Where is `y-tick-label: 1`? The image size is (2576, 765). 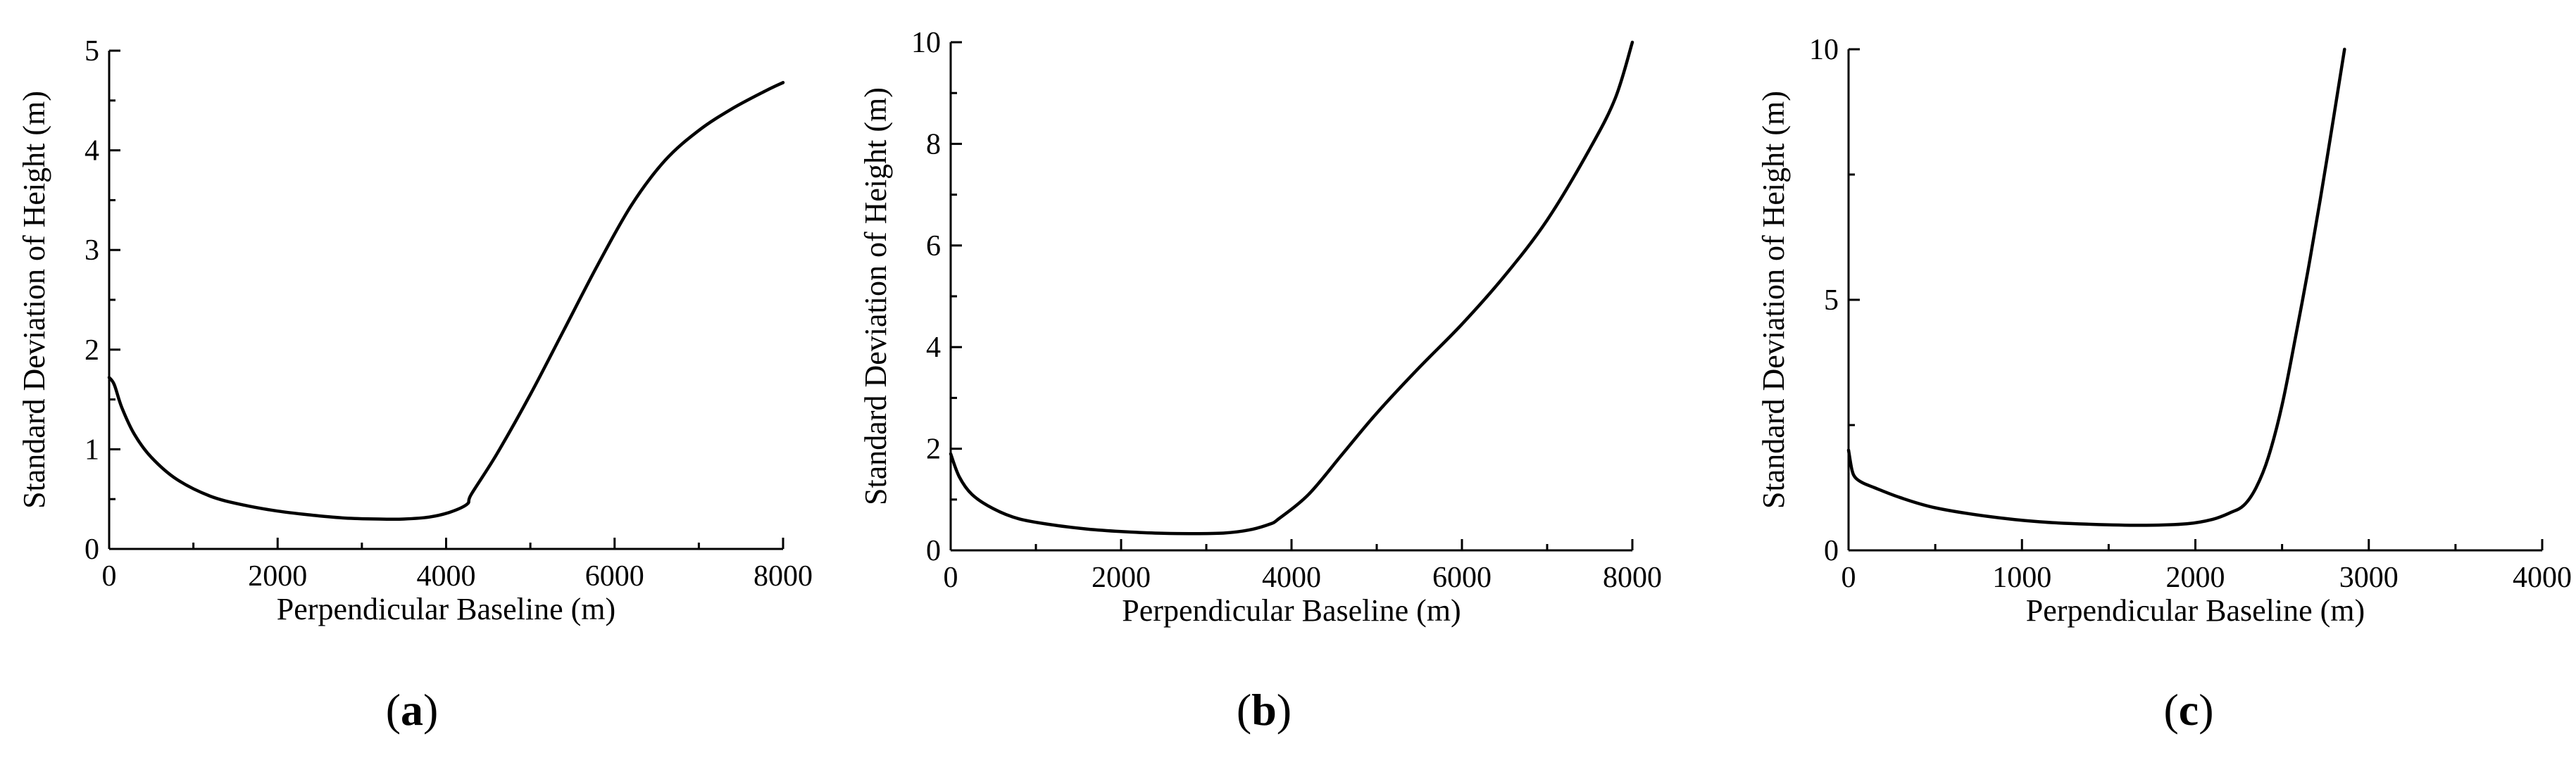
y-tick-label: 1 is located at coordinates (92, 450).